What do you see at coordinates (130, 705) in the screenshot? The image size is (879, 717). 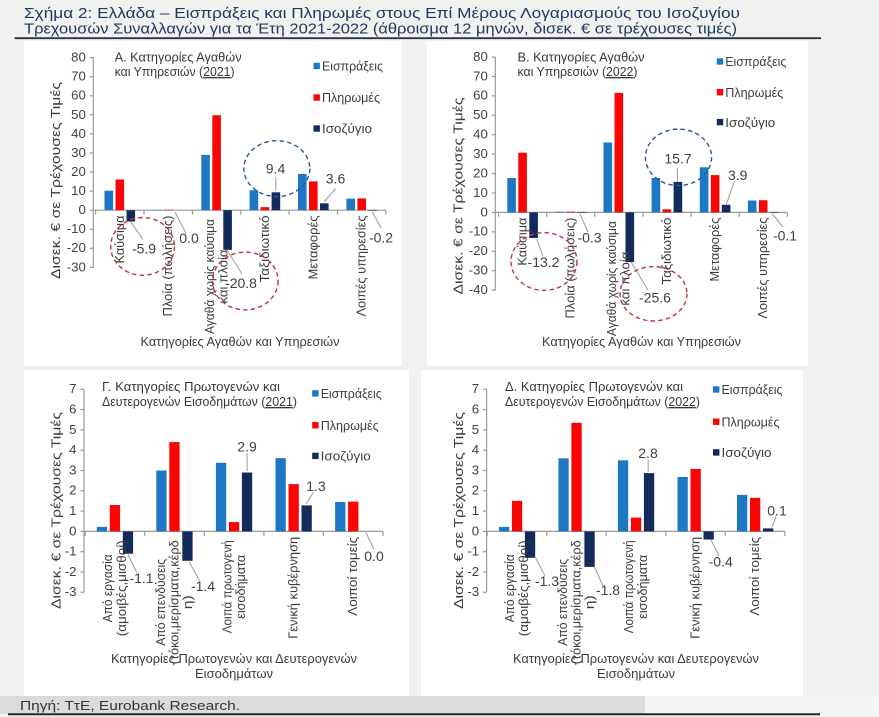 I see `svg-text: Πηγή: ΤτΕ, Eurobank Research.` at bounding box center [130, 705].